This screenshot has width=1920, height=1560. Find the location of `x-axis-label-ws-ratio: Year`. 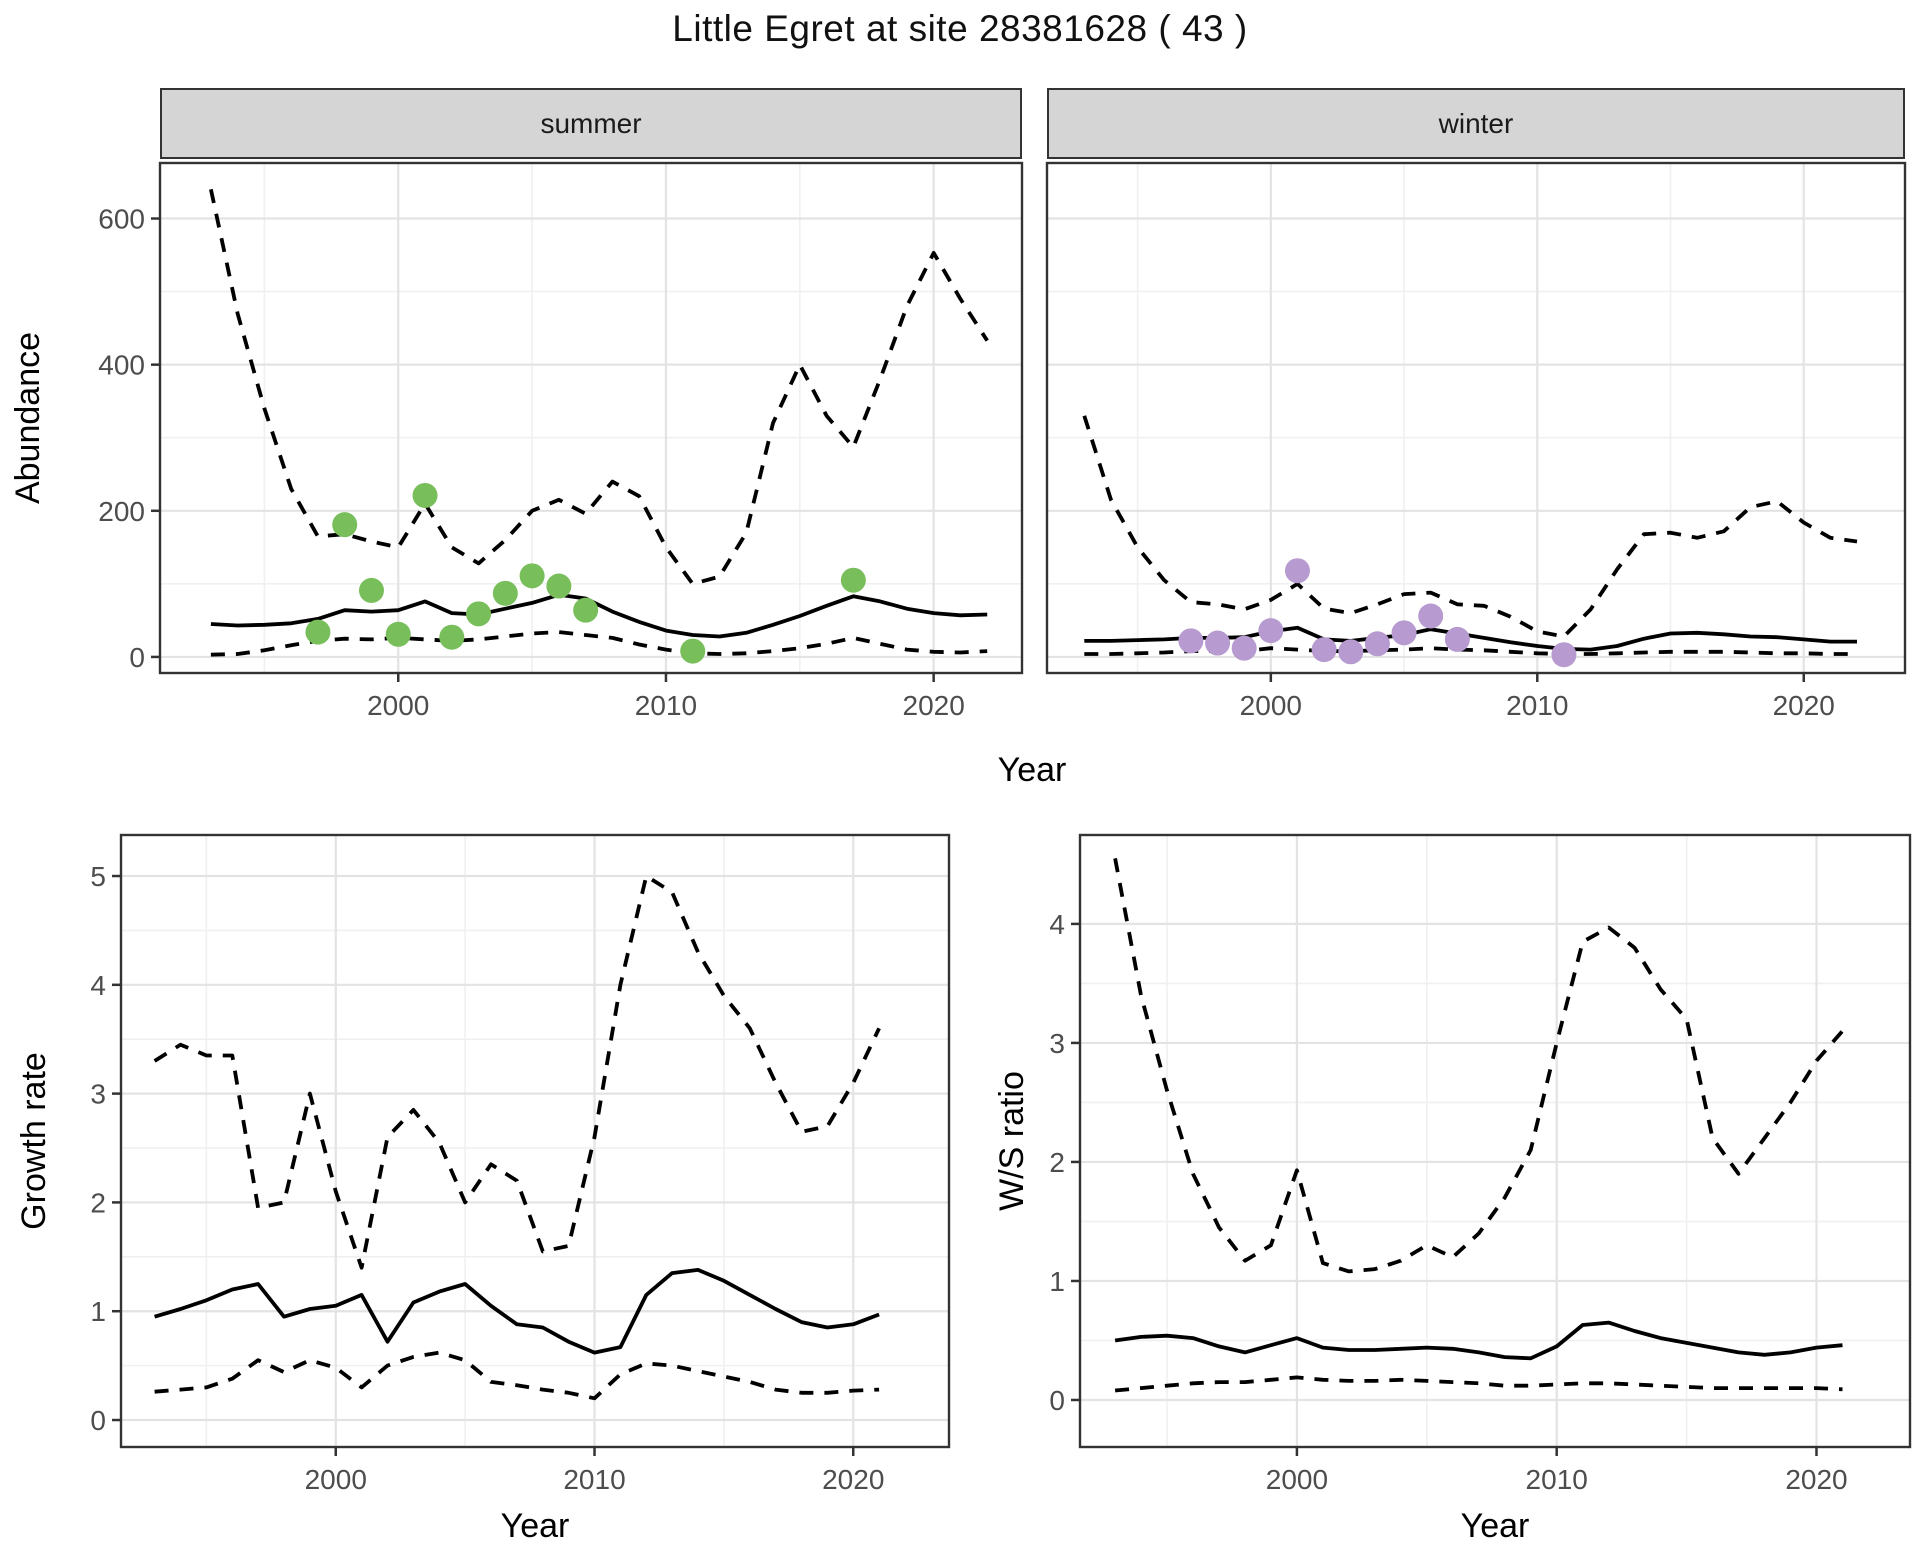

x-axis-label-ws-ratio: Year is located at coordinates (1495, 1526).